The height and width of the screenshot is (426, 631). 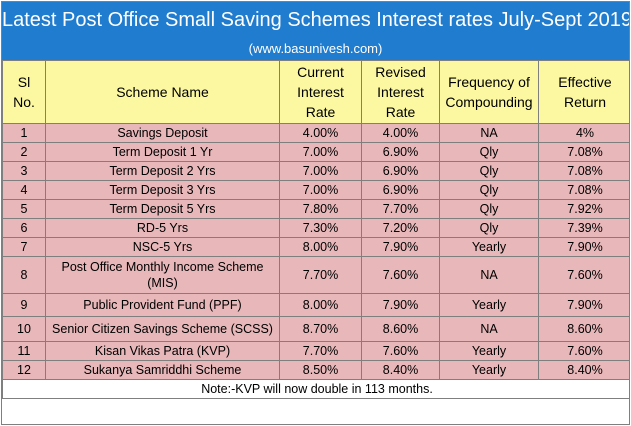 I want to click on current-rate-cell: 8.50%, so click(x=320, y=370).